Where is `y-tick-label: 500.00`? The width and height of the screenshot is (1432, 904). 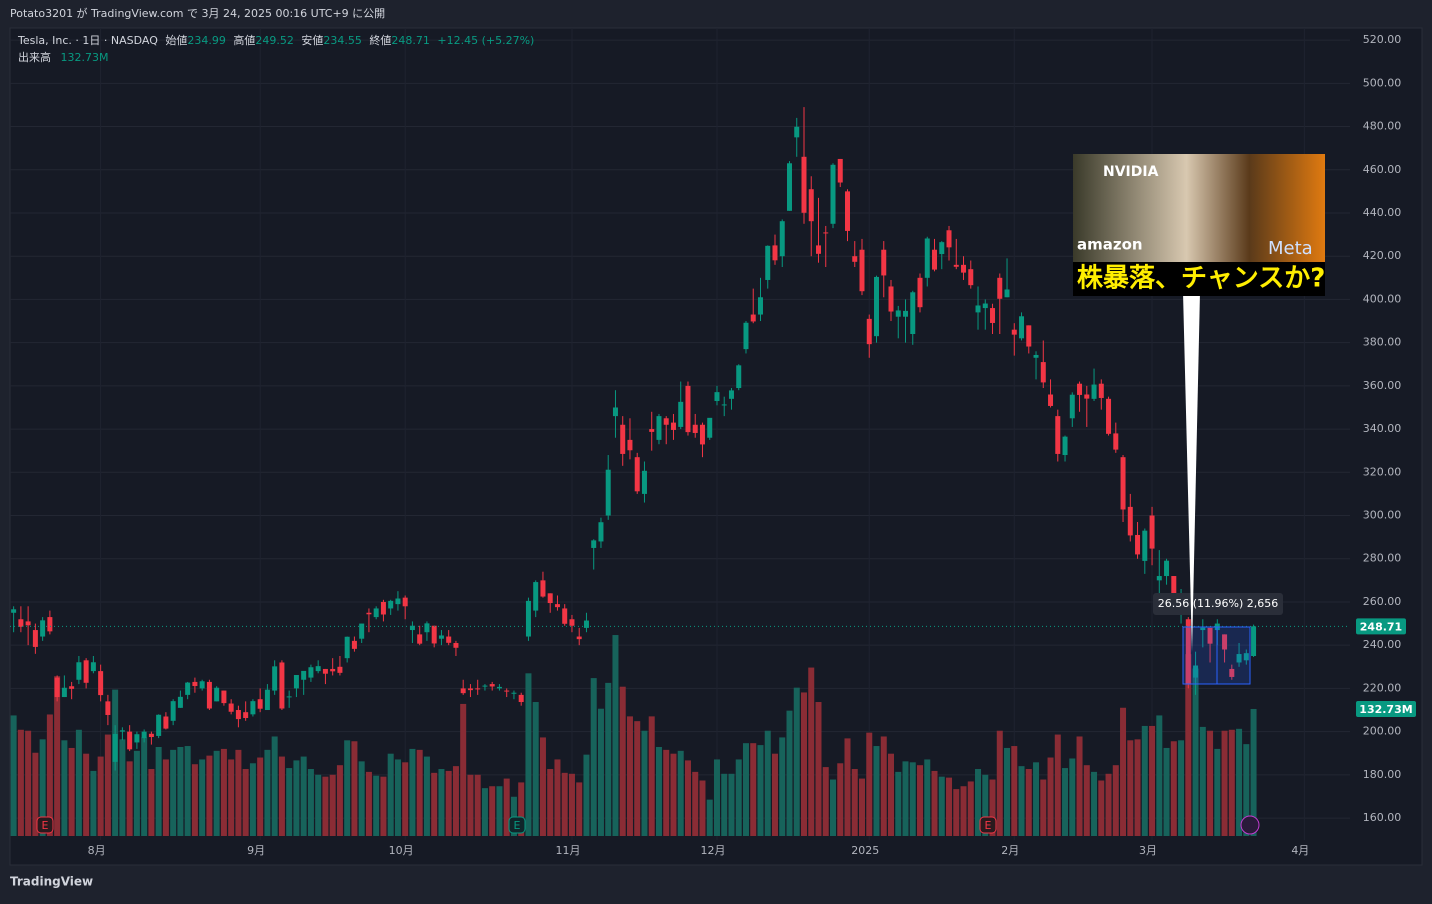 y-tick-label: 500.00 is located at coordinates (1382, 82).